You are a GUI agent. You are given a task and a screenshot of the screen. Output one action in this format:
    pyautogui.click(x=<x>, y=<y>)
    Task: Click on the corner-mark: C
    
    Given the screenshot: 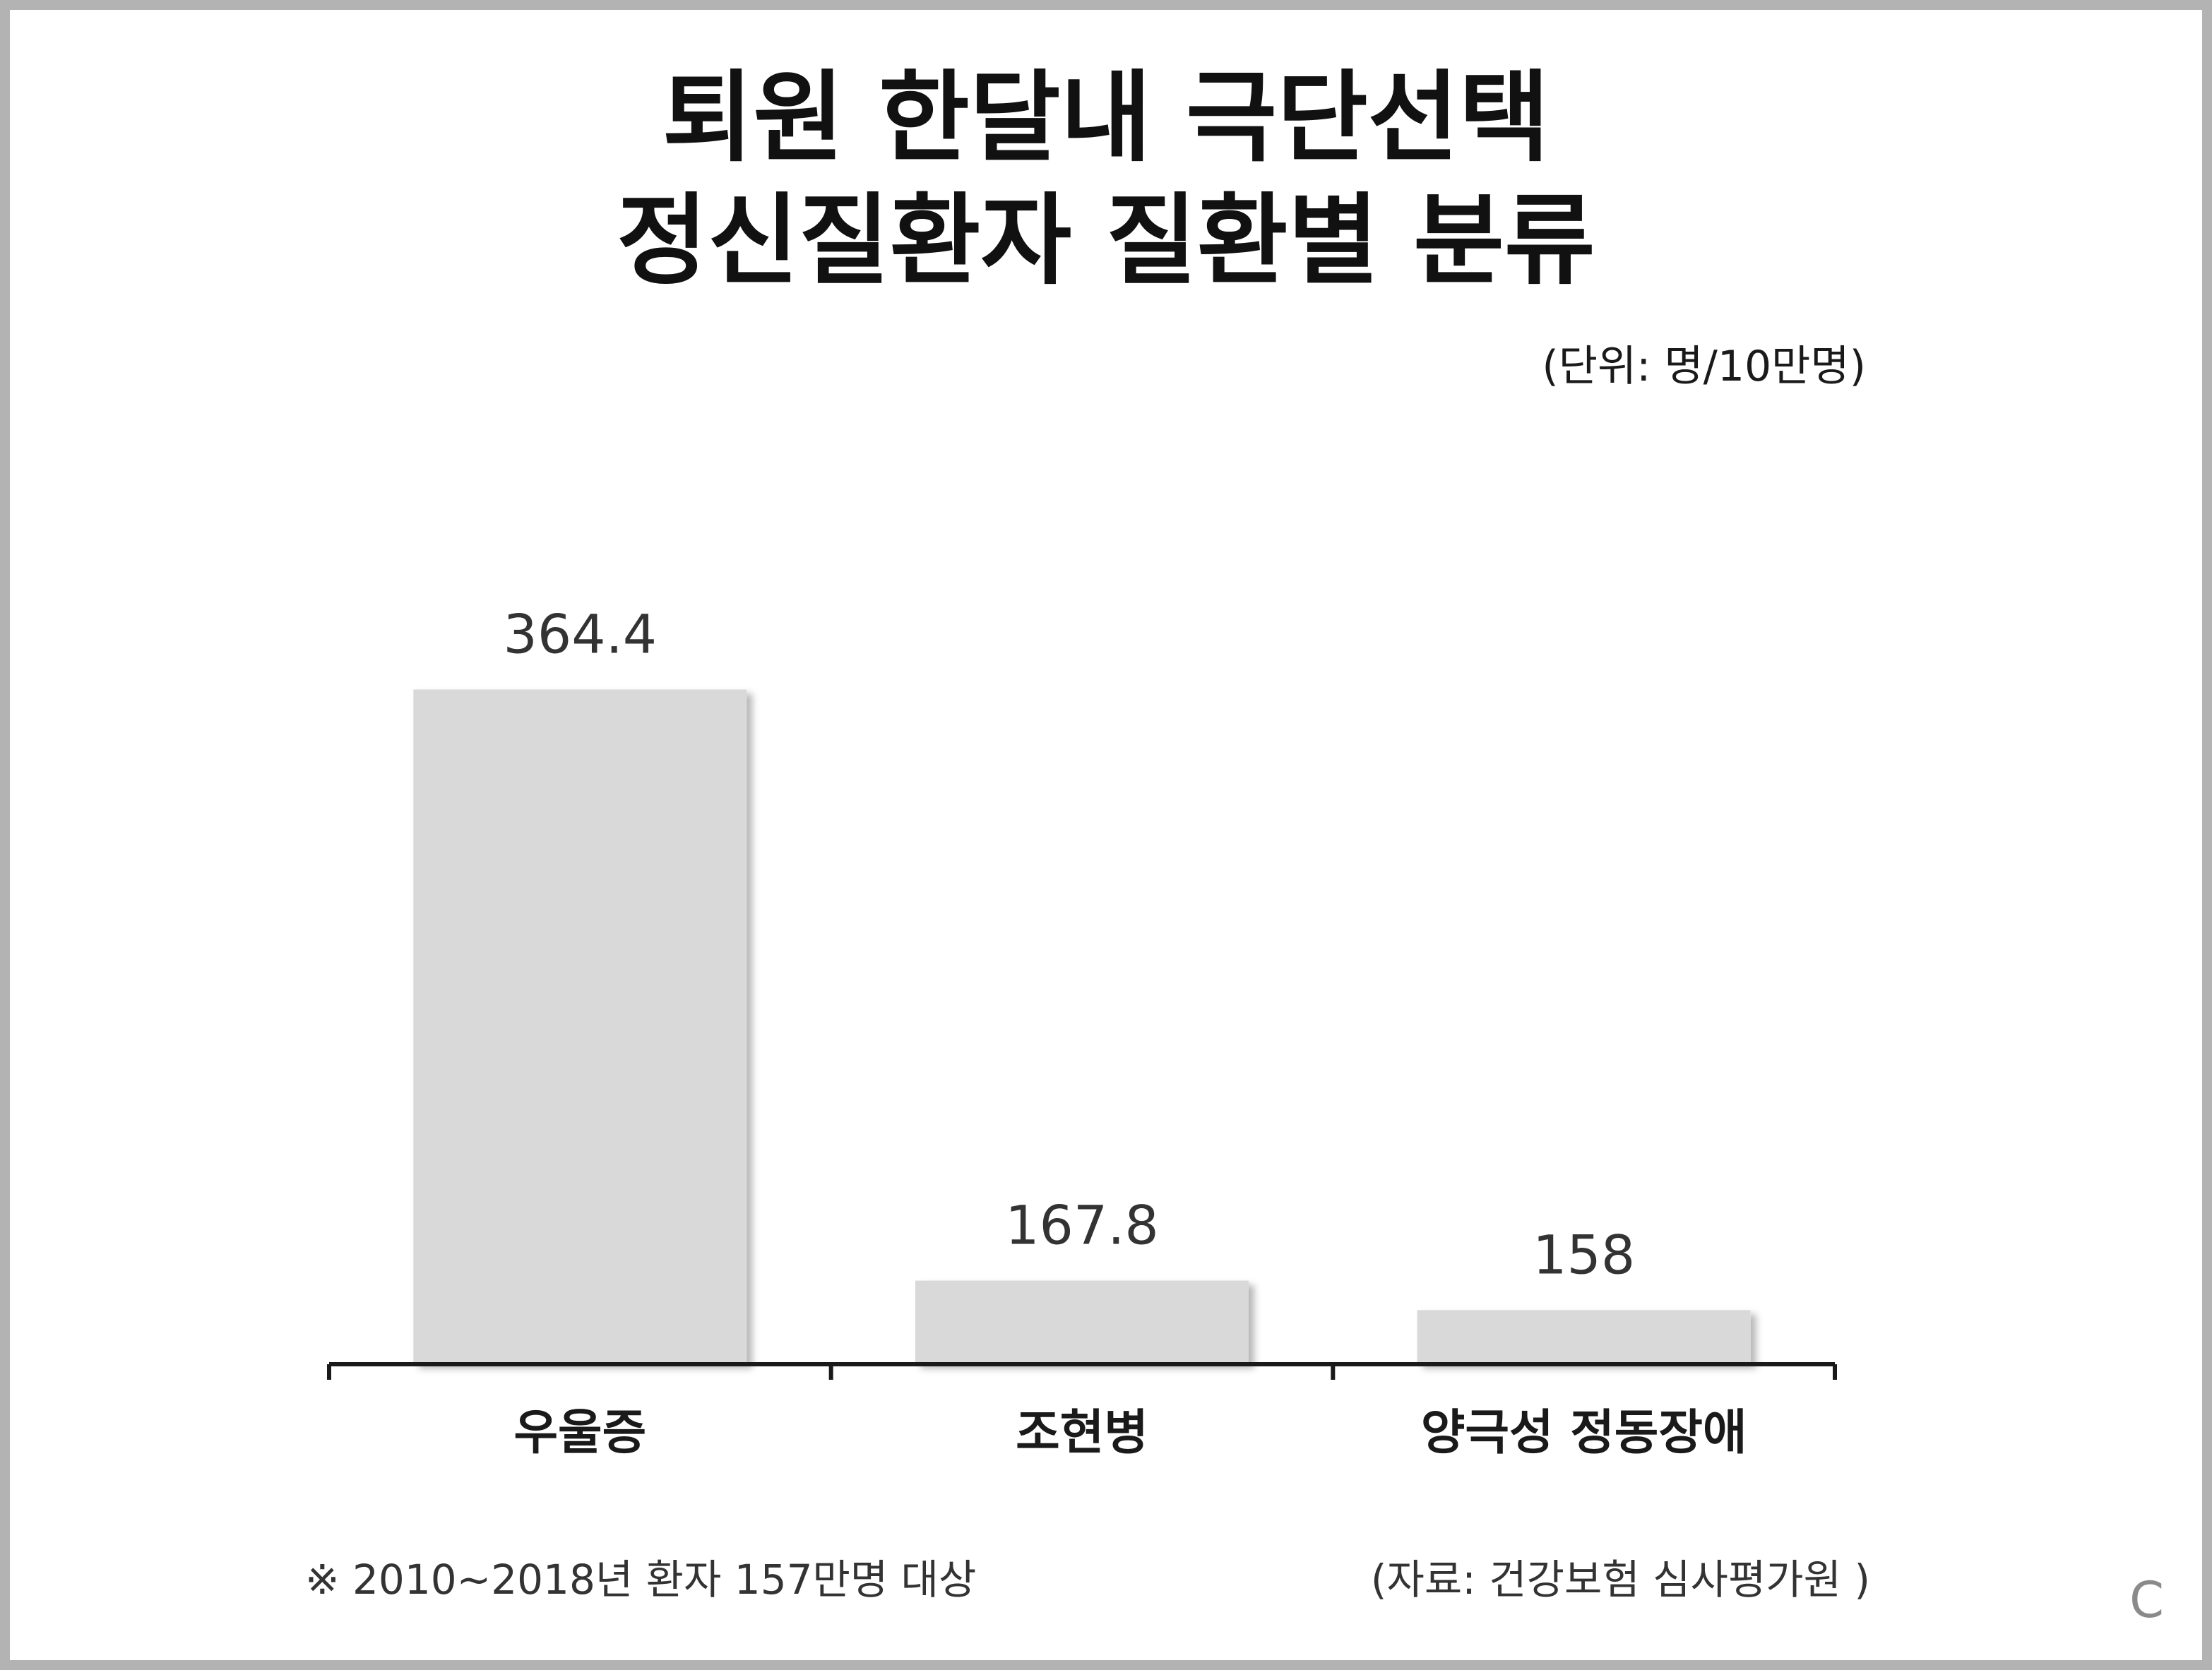 What is the action you would take?
    pyautogui.click(x=2146, y=1600)
    